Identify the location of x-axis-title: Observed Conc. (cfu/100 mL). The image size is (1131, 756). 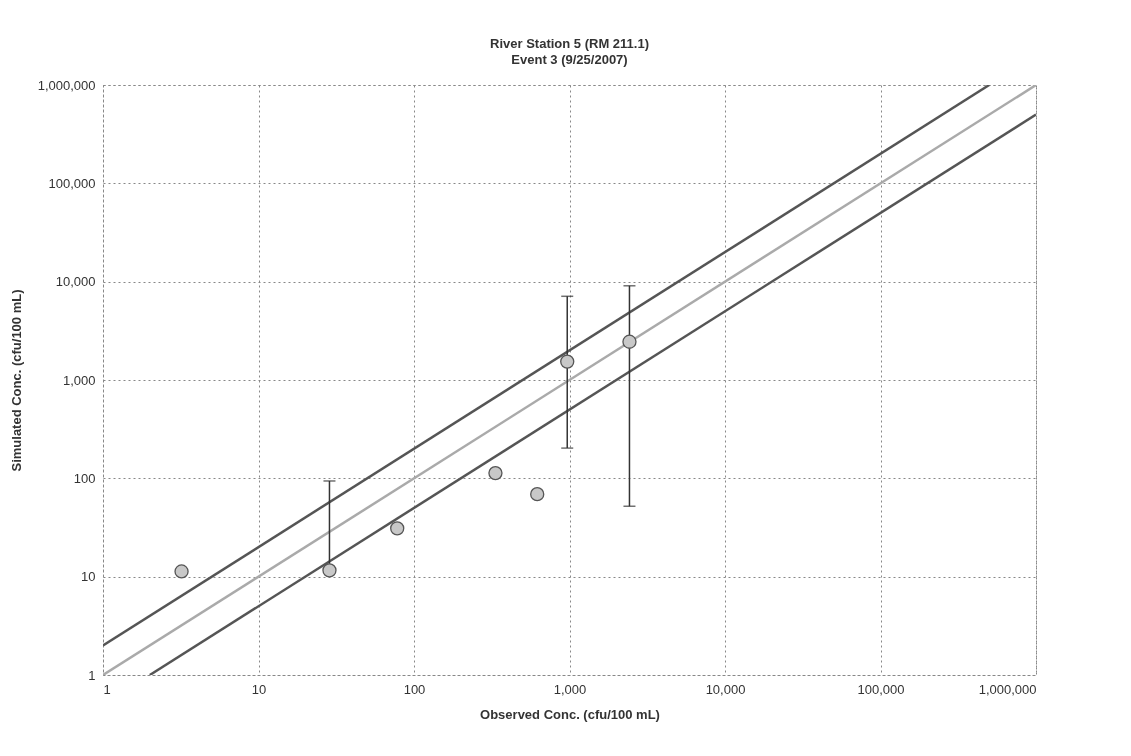
(570, 714).